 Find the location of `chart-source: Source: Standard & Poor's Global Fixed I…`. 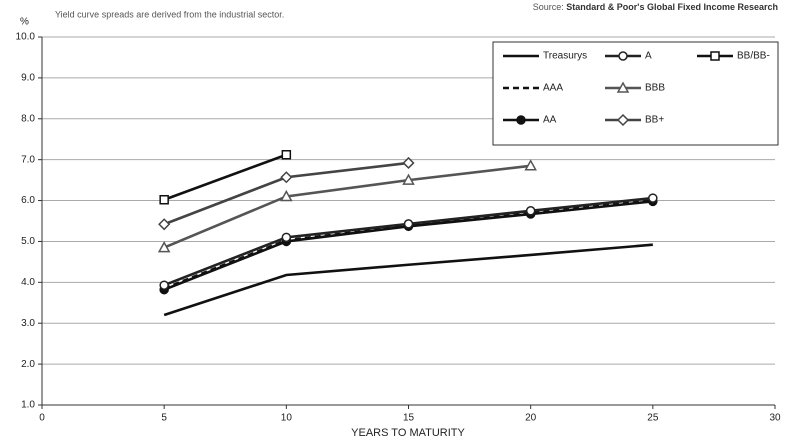

chart-source: Source: Standard & Poor's Global Fixed I… is located at coordinates (655, 7).